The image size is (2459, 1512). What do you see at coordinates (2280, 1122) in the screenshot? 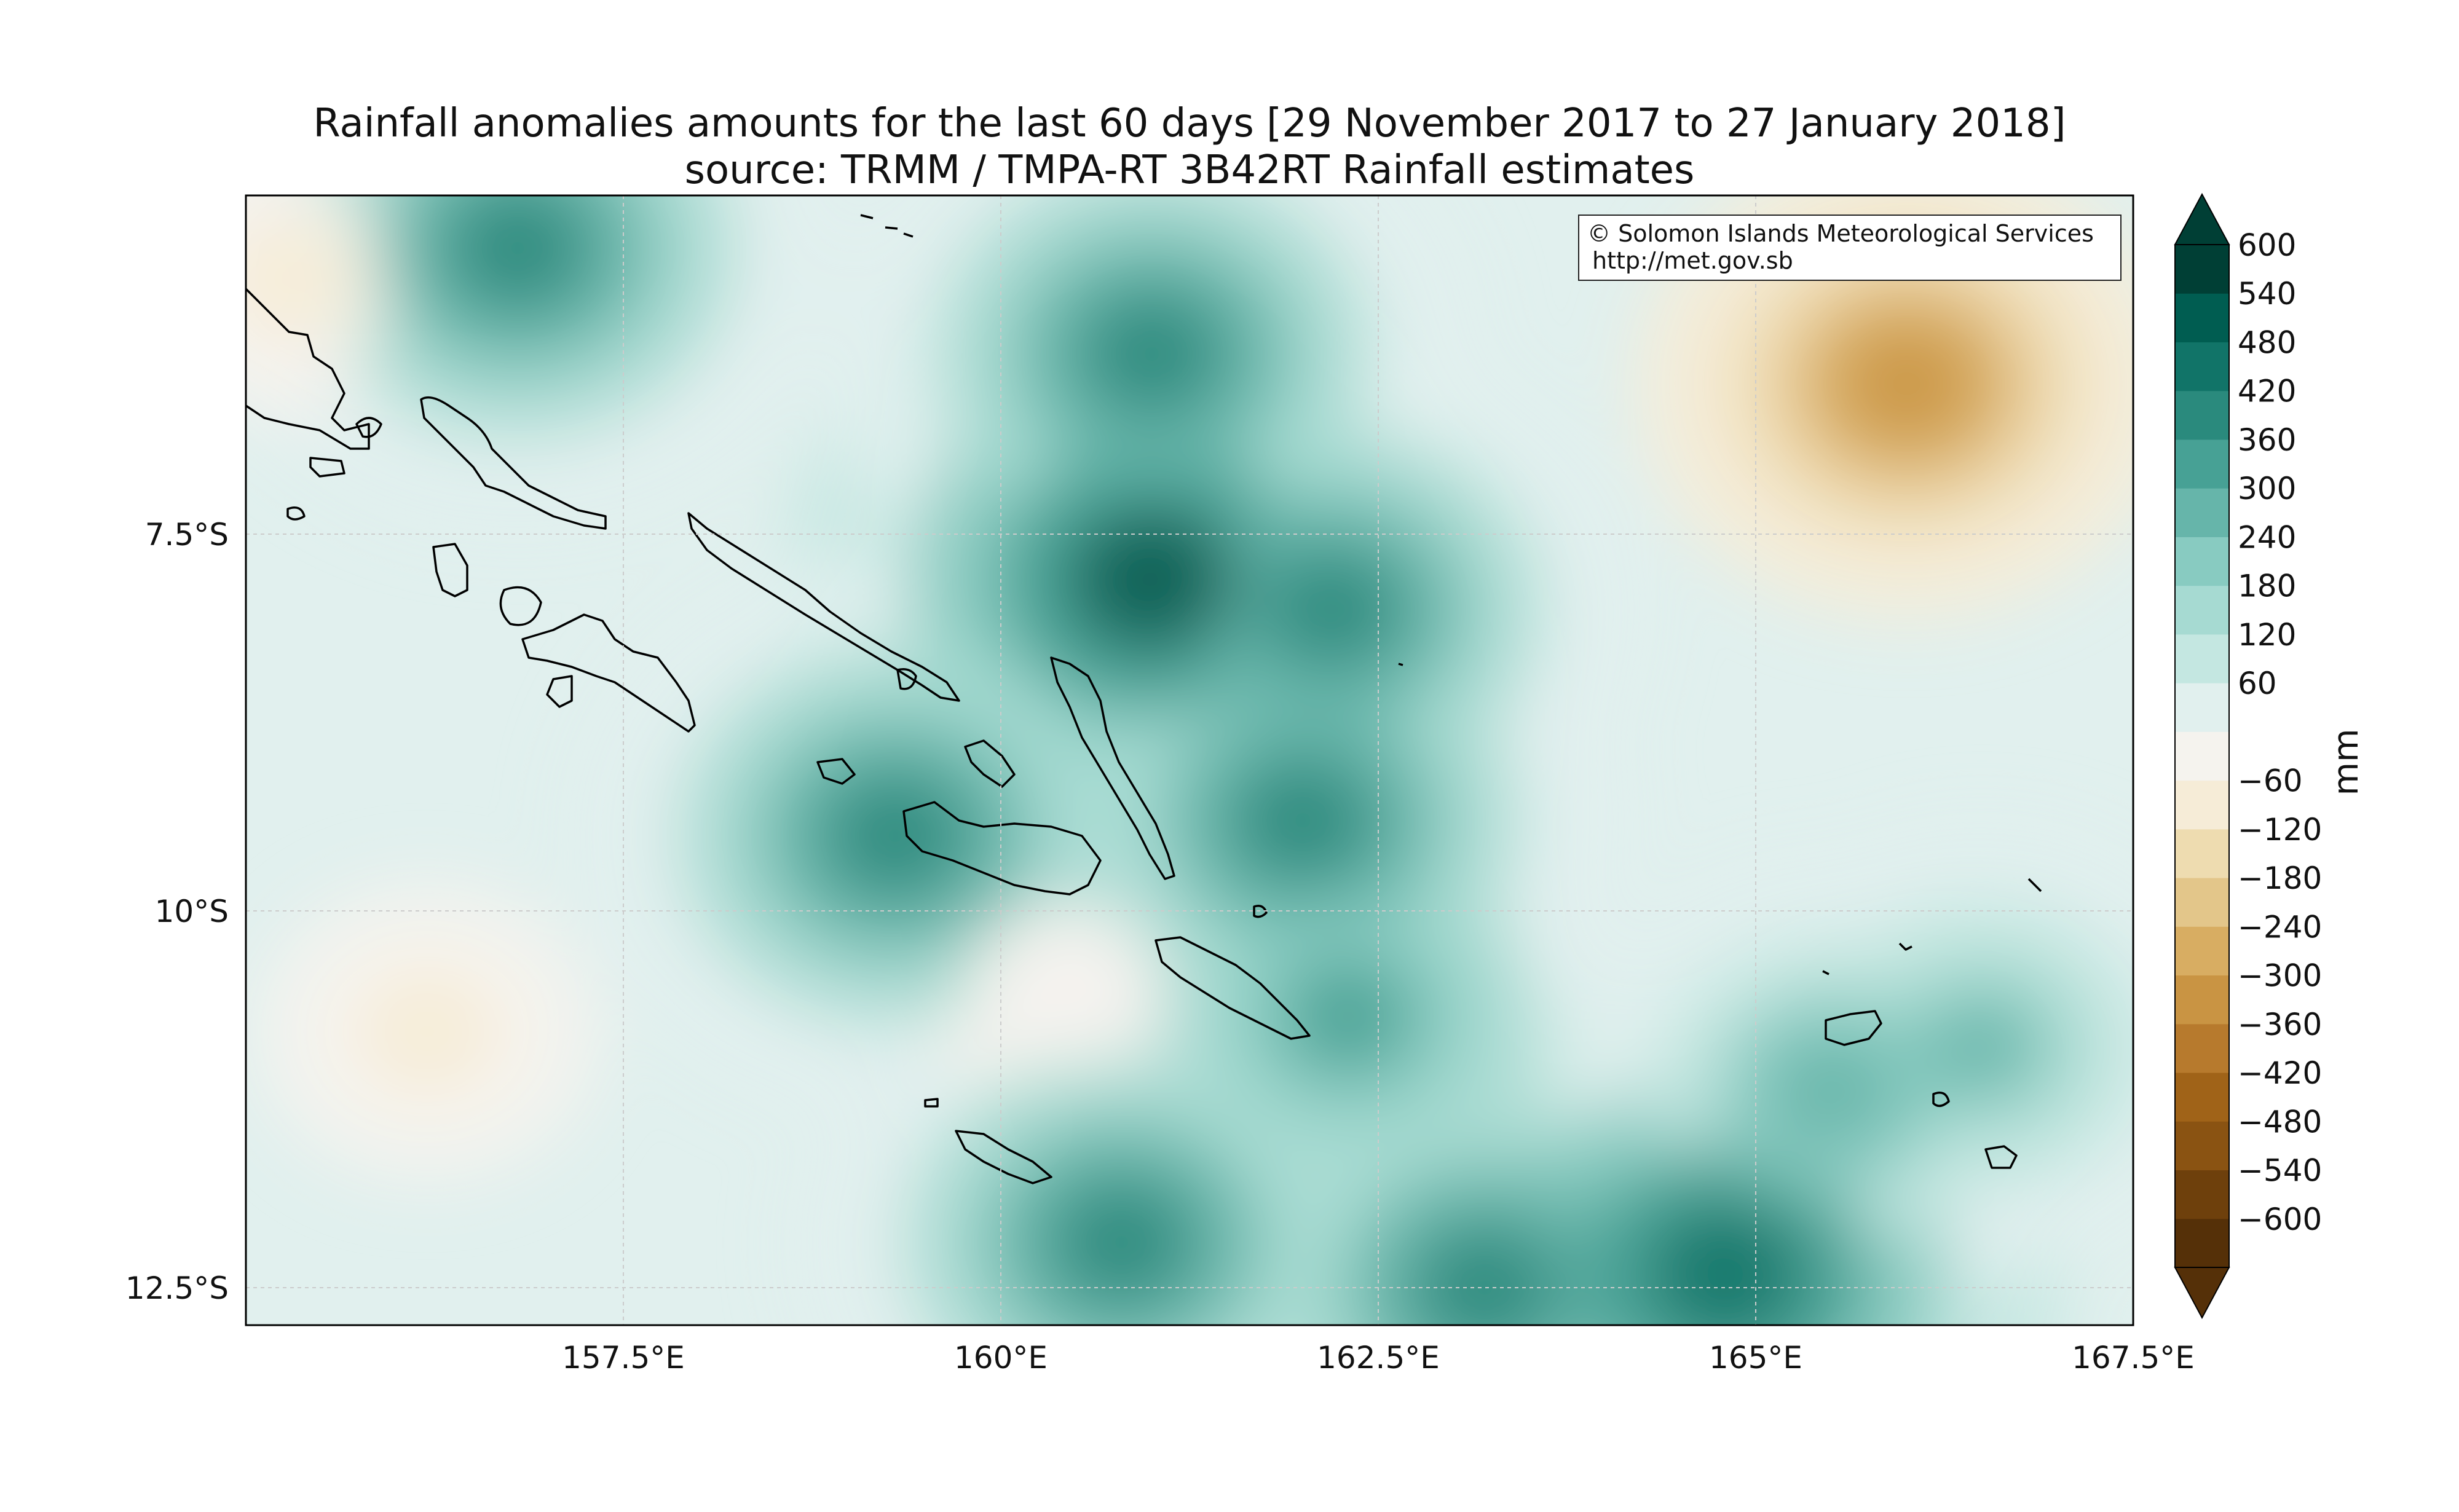
I see `colorbar-tick-label: −480` at bounding box center [2280, 1122].